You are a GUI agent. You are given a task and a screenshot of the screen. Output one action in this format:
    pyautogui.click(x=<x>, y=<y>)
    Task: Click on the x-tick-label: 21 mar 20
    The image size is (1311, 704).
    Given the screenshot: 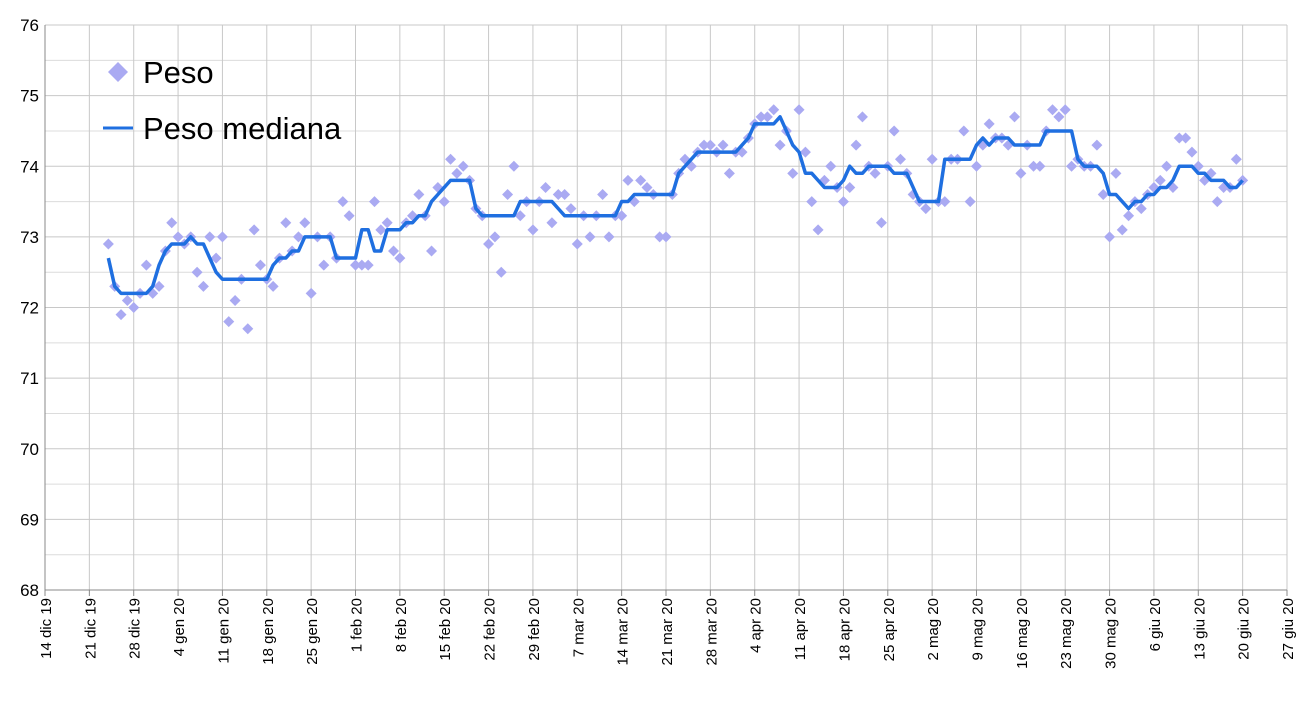 What is the action you would take?
    pyautogui.click(x=667, y=632)
    